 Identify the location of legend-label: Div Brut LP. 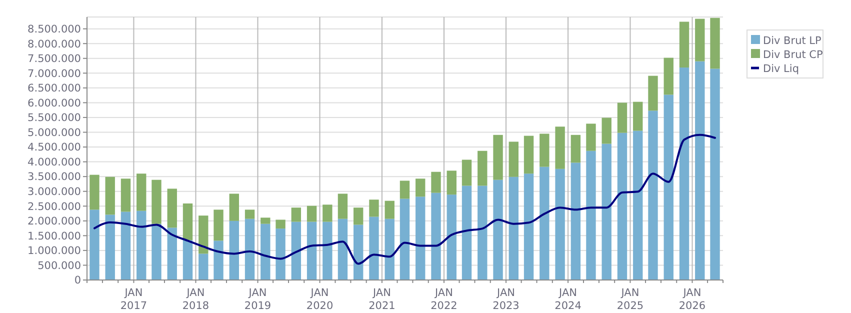
(792, 41).